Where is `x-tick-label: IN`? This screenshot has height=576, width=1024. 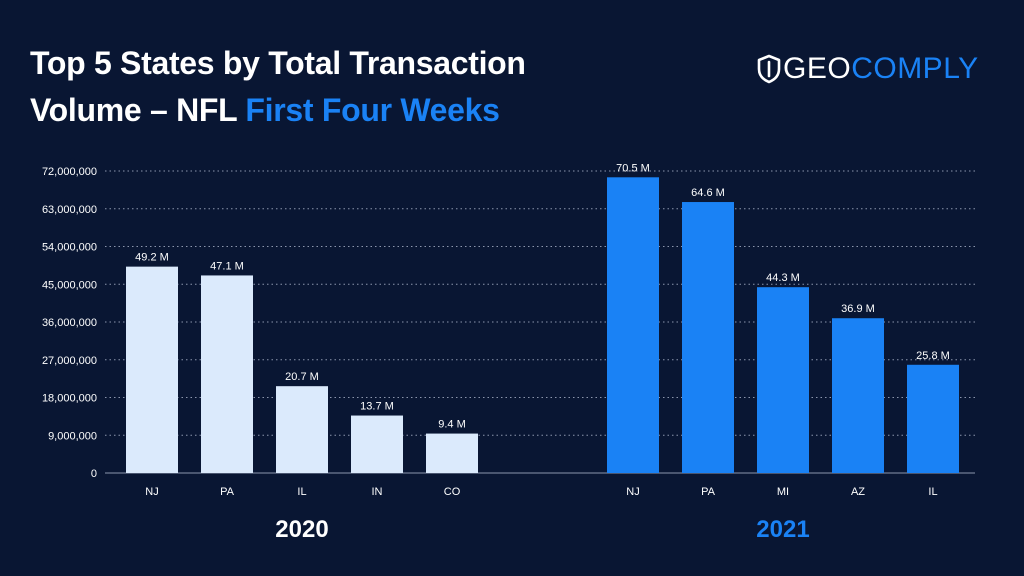 x-tick-label: IN is located at coordinates (377, 492).